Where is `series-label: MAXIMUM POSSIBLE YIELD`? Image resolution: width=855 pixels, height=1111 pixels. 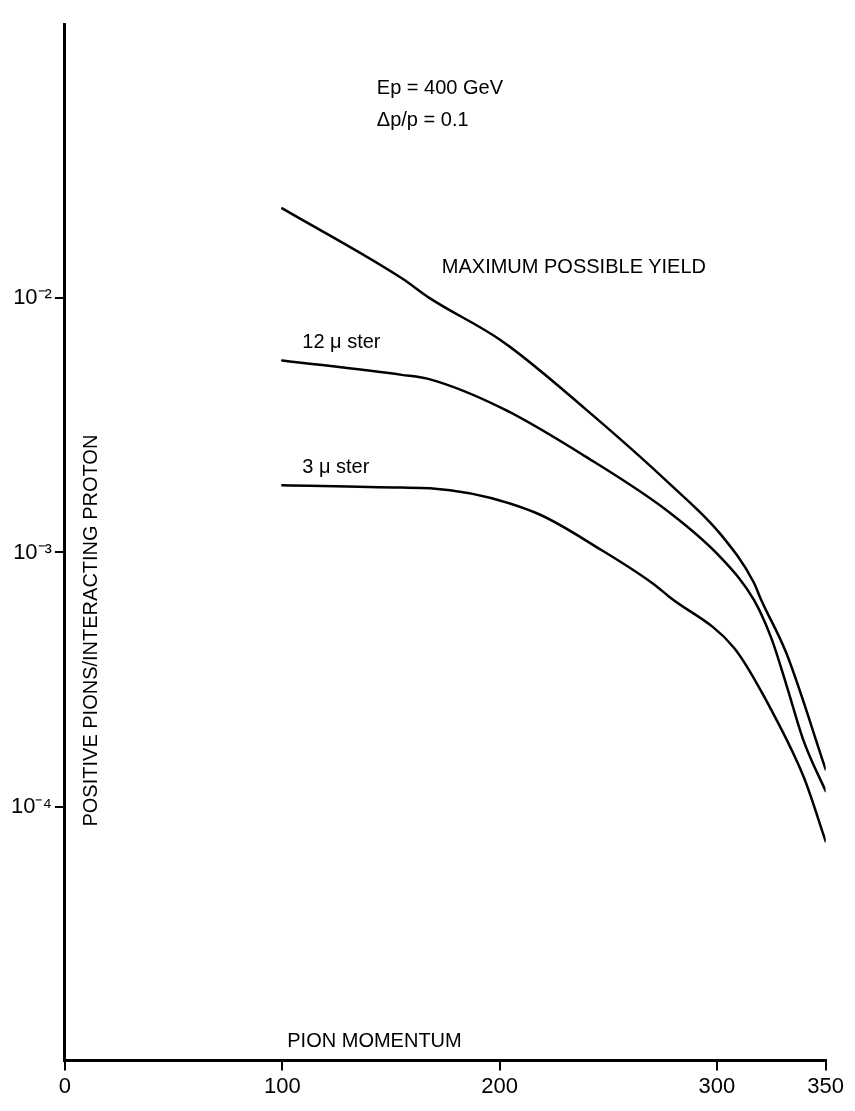
series-label: MAXIMUM POSSIBLE YIELD is located at coordinates (573, 266).